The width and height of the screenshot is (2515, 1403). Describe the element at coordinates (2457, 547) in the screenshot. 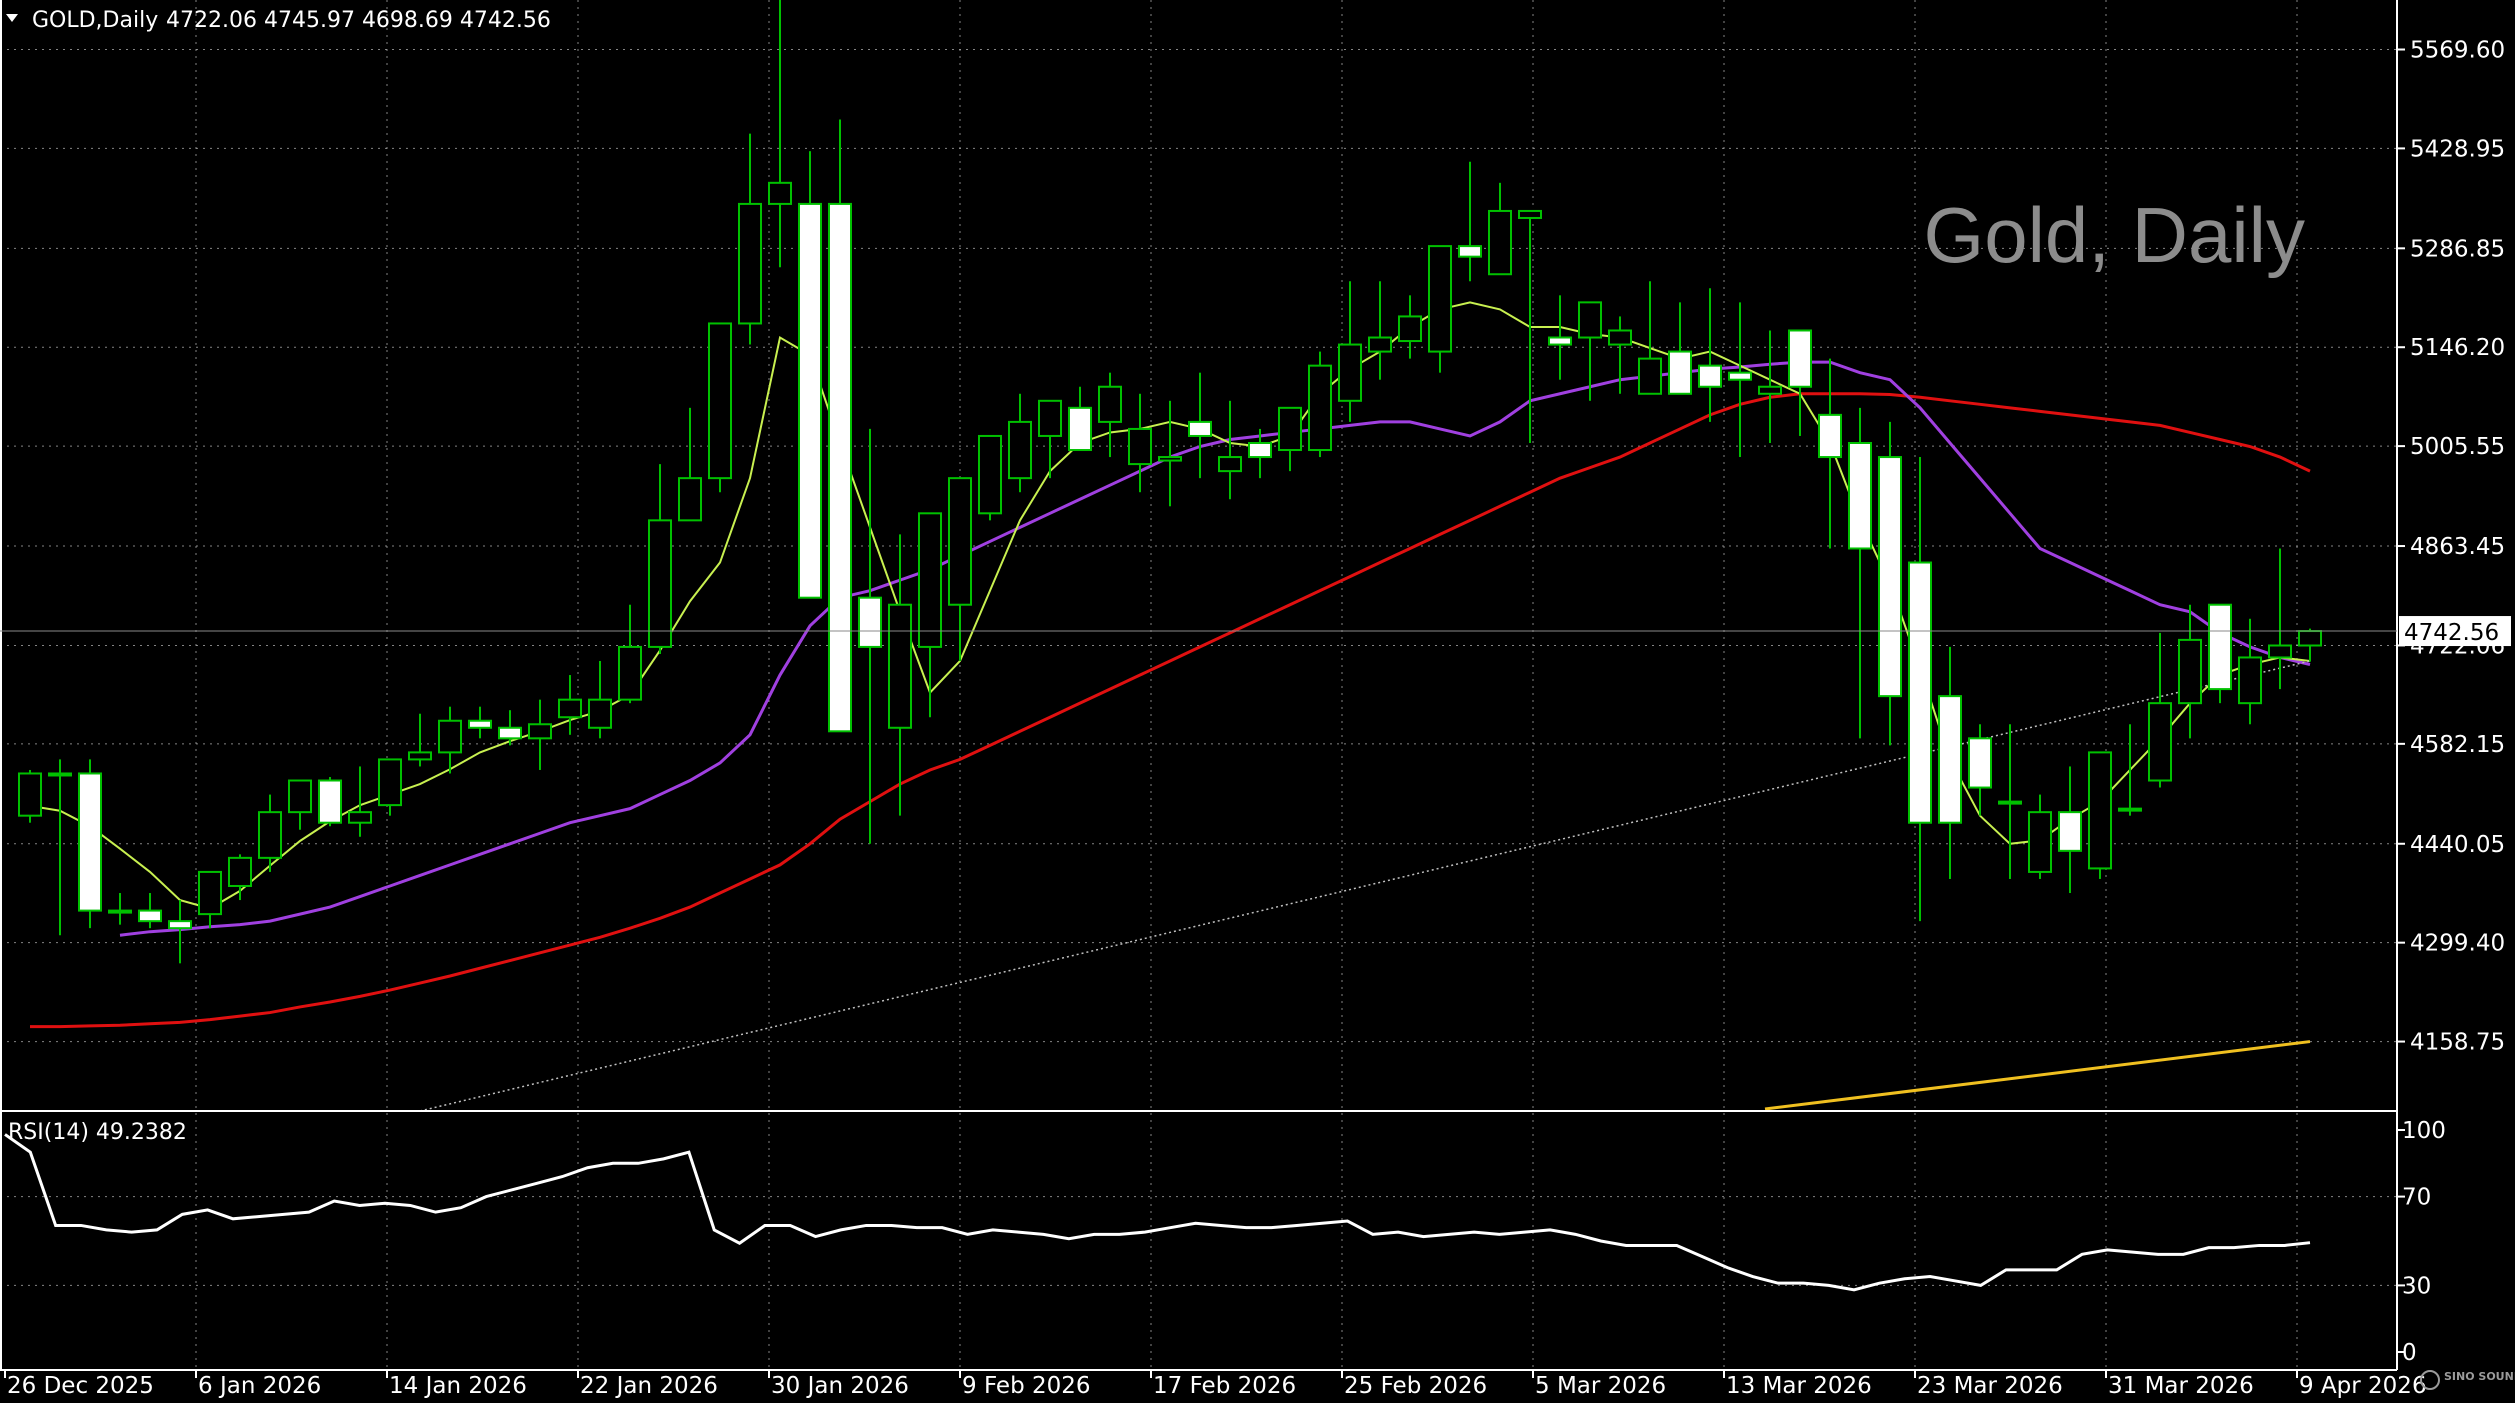

I see `price-tick-label: 4863.45` at that location.